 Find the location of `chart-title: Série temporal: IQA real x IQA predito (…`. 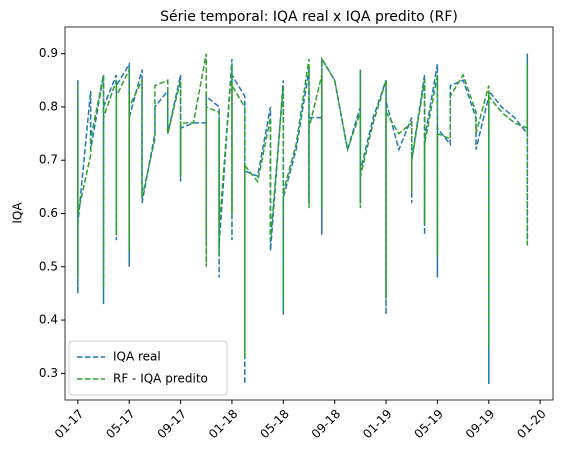

chart-title: Série temporal: IQA real x IQA predito (… is located at coordinates (309, 17).